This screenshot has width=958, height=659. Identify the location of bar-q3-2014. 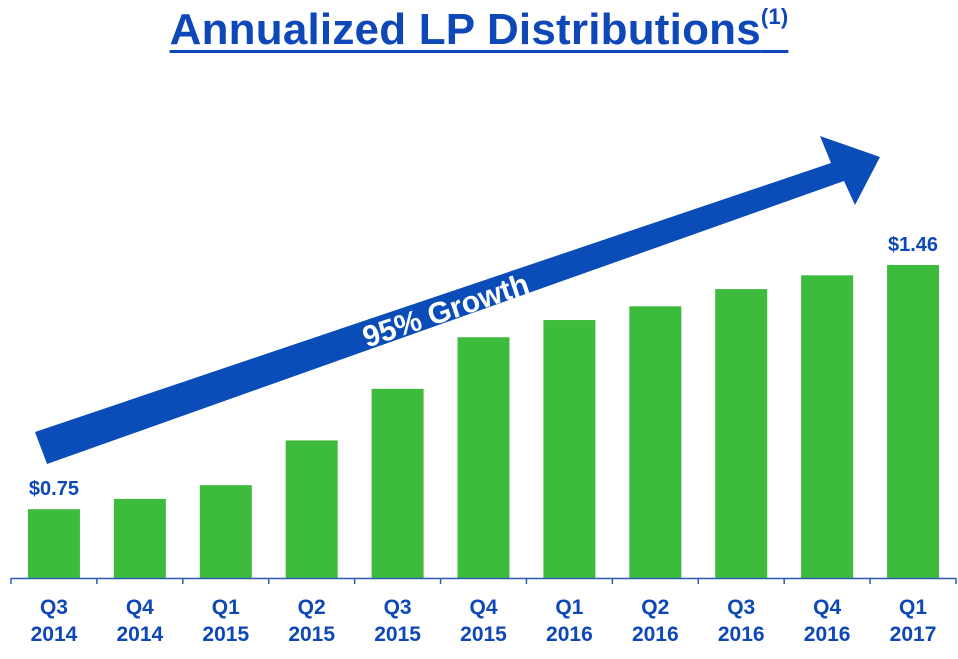
(53, 543).